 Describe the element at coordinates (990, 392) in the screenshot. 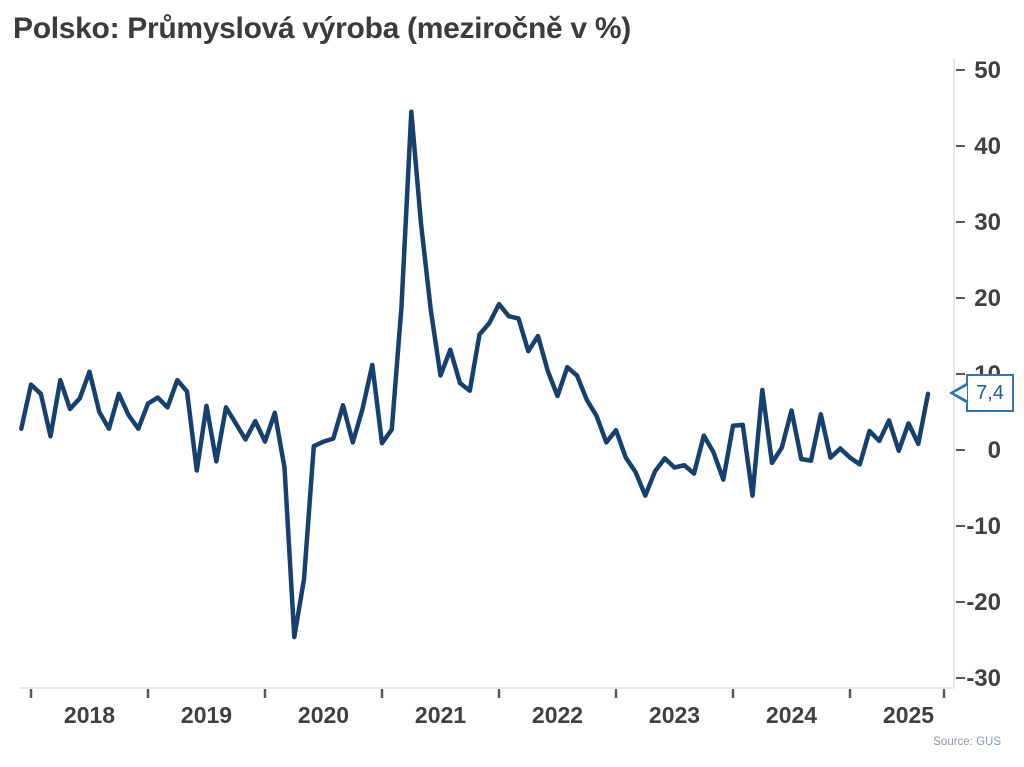

I see `last-value-label: 7,4` at that location.